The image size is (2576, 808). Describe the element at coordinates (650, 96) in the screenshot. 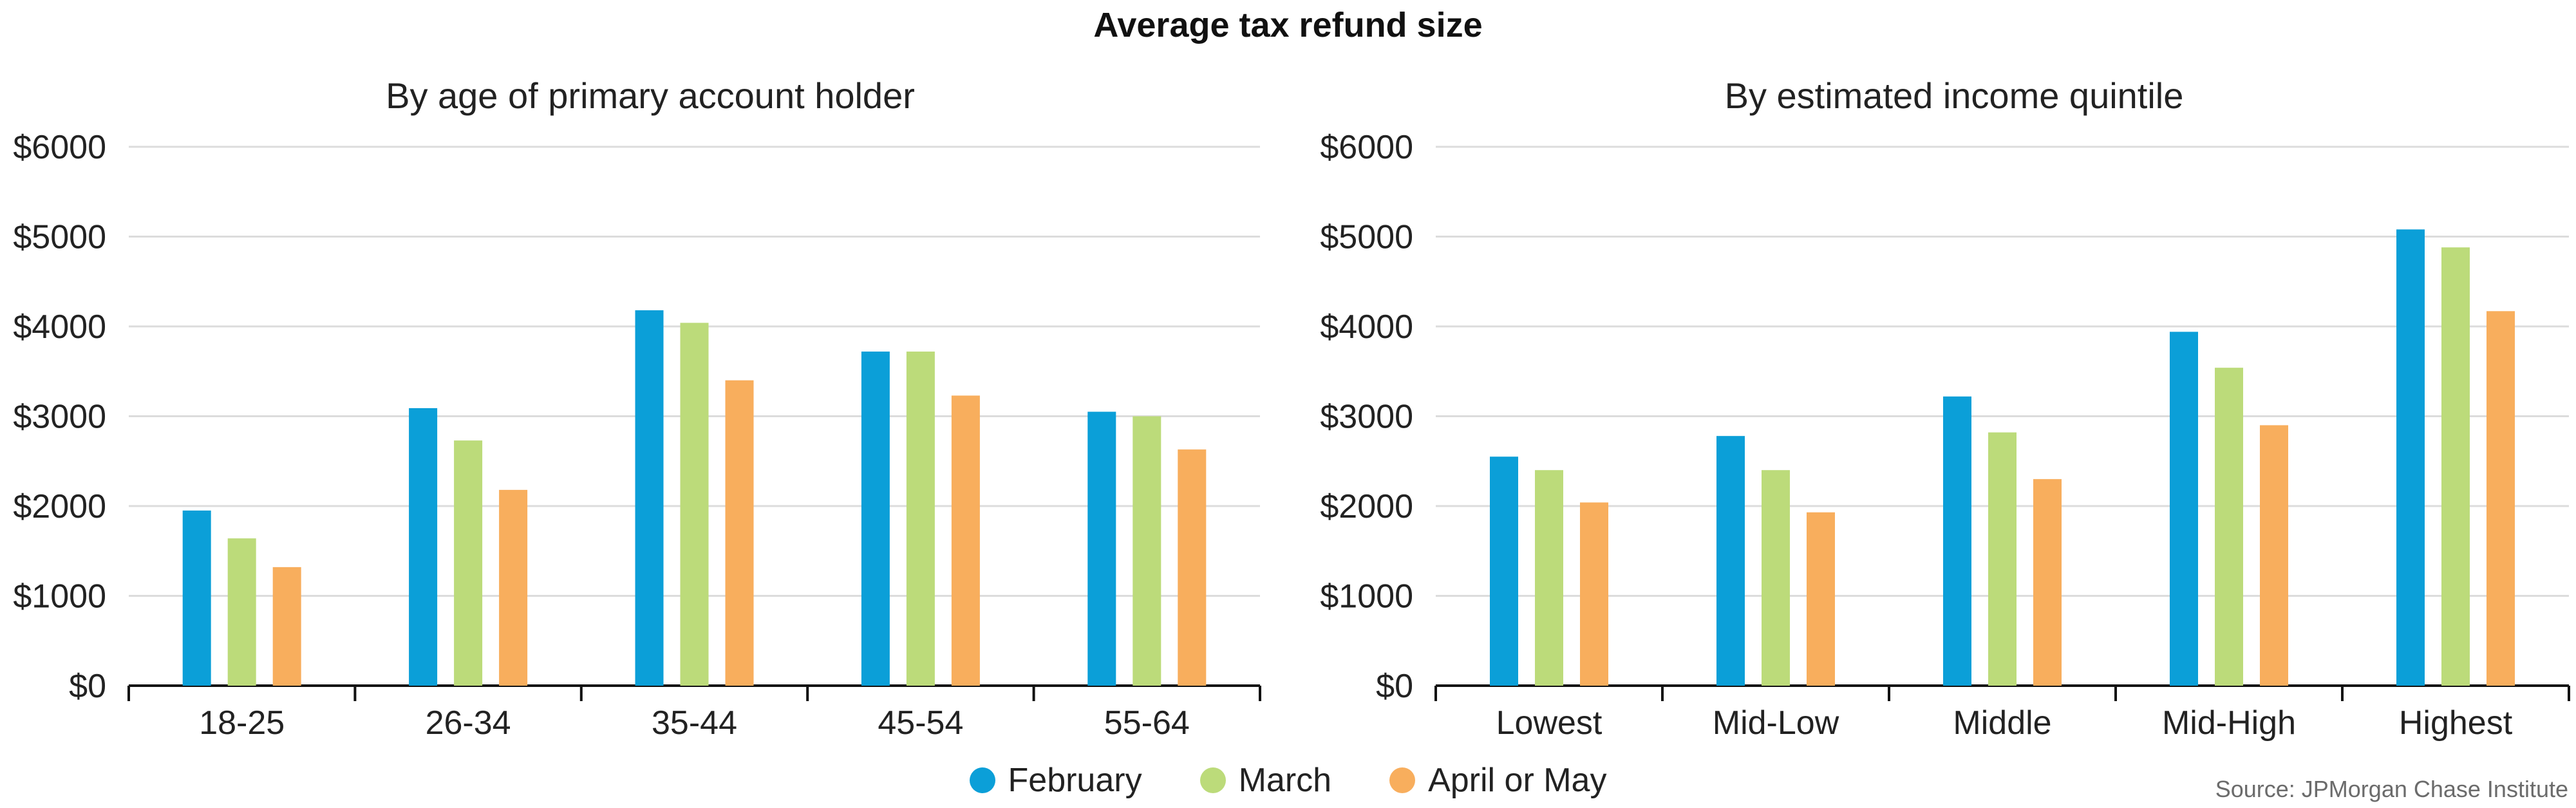

I see `panel-title: By age of primary account holder` at that location.